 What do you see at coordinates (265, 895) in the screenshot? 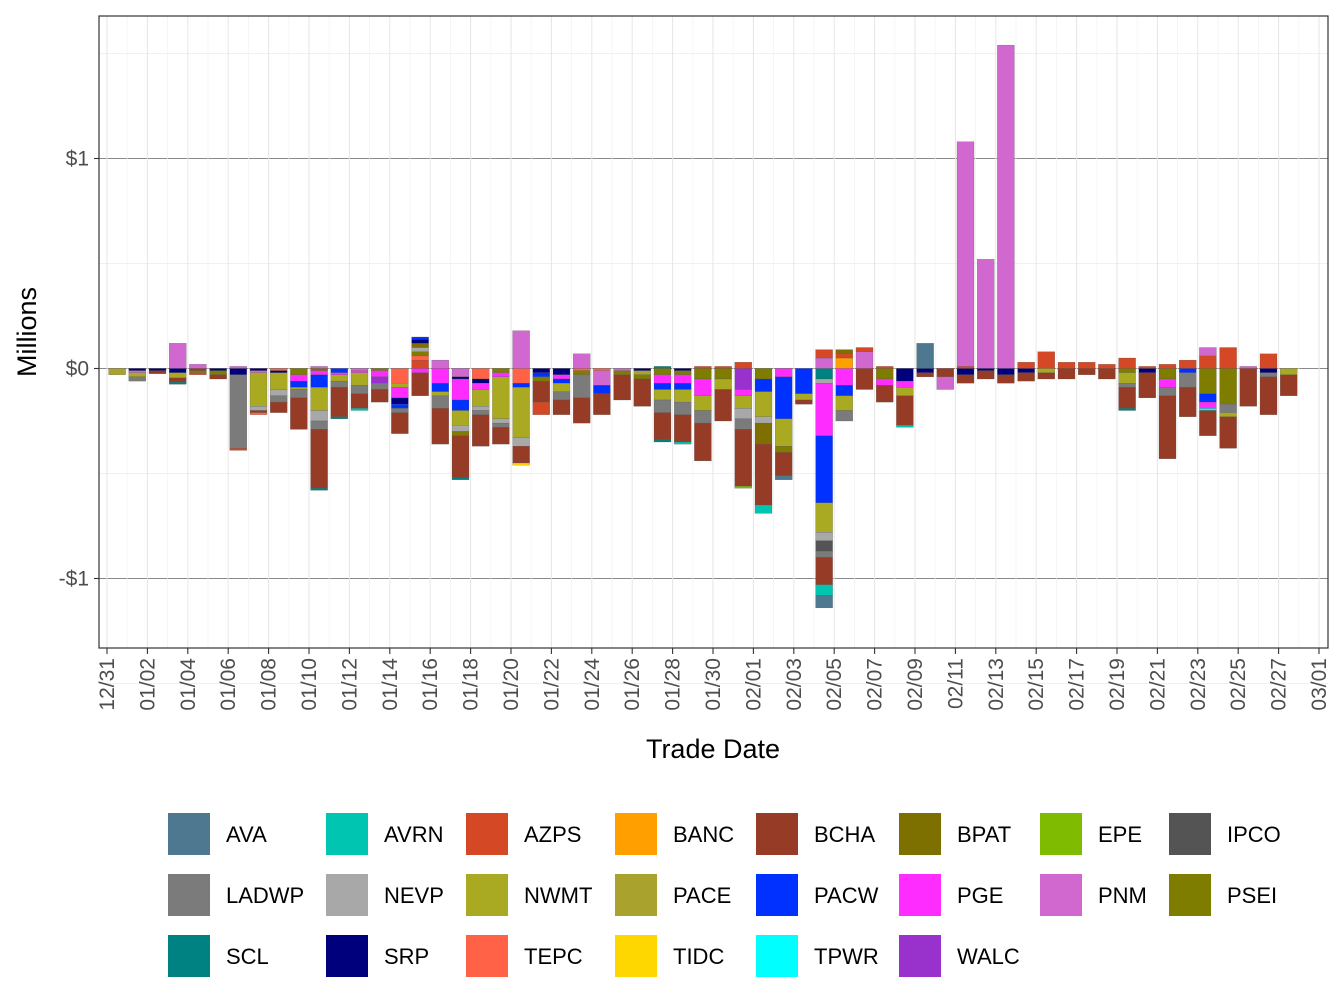
I see `legend-label: LADWP` at bounding box center [265, 895].